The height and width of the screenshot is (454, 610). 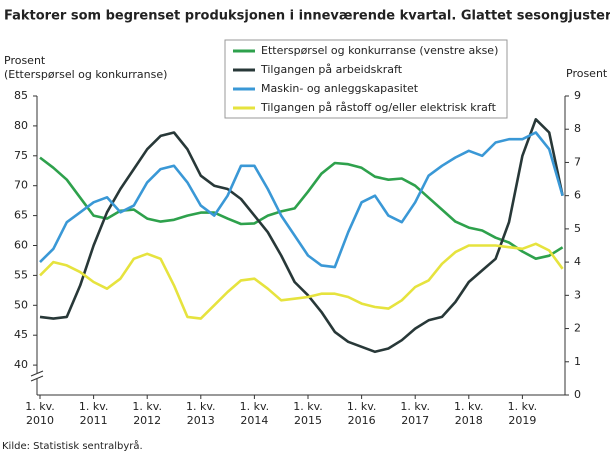 What do you see at coordinates (577, 161) in the screenshot?
I see `y2-tick-label: 7` at bounding box center [577, 161].